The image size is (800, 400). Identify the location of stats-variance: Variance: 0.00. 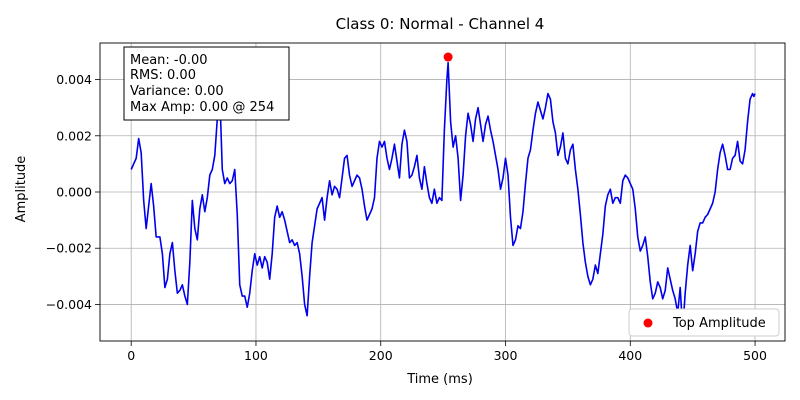
(177, 91).